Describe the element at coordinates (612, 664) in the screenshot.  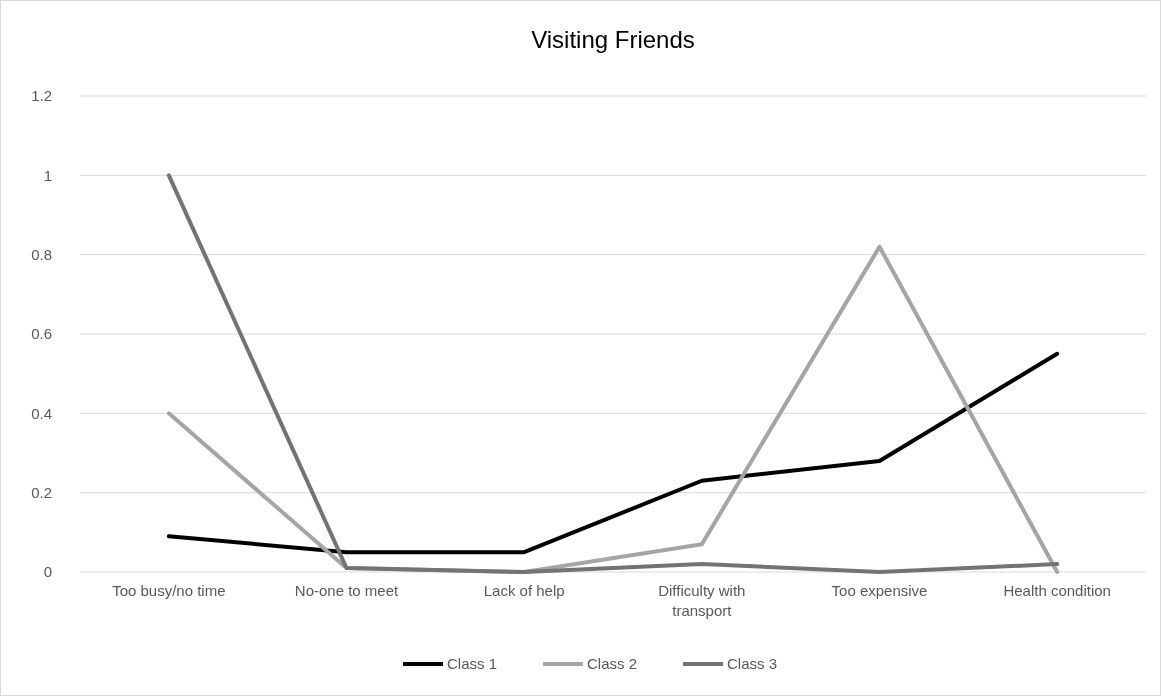
I see `legend-label: Class 2` at that location.